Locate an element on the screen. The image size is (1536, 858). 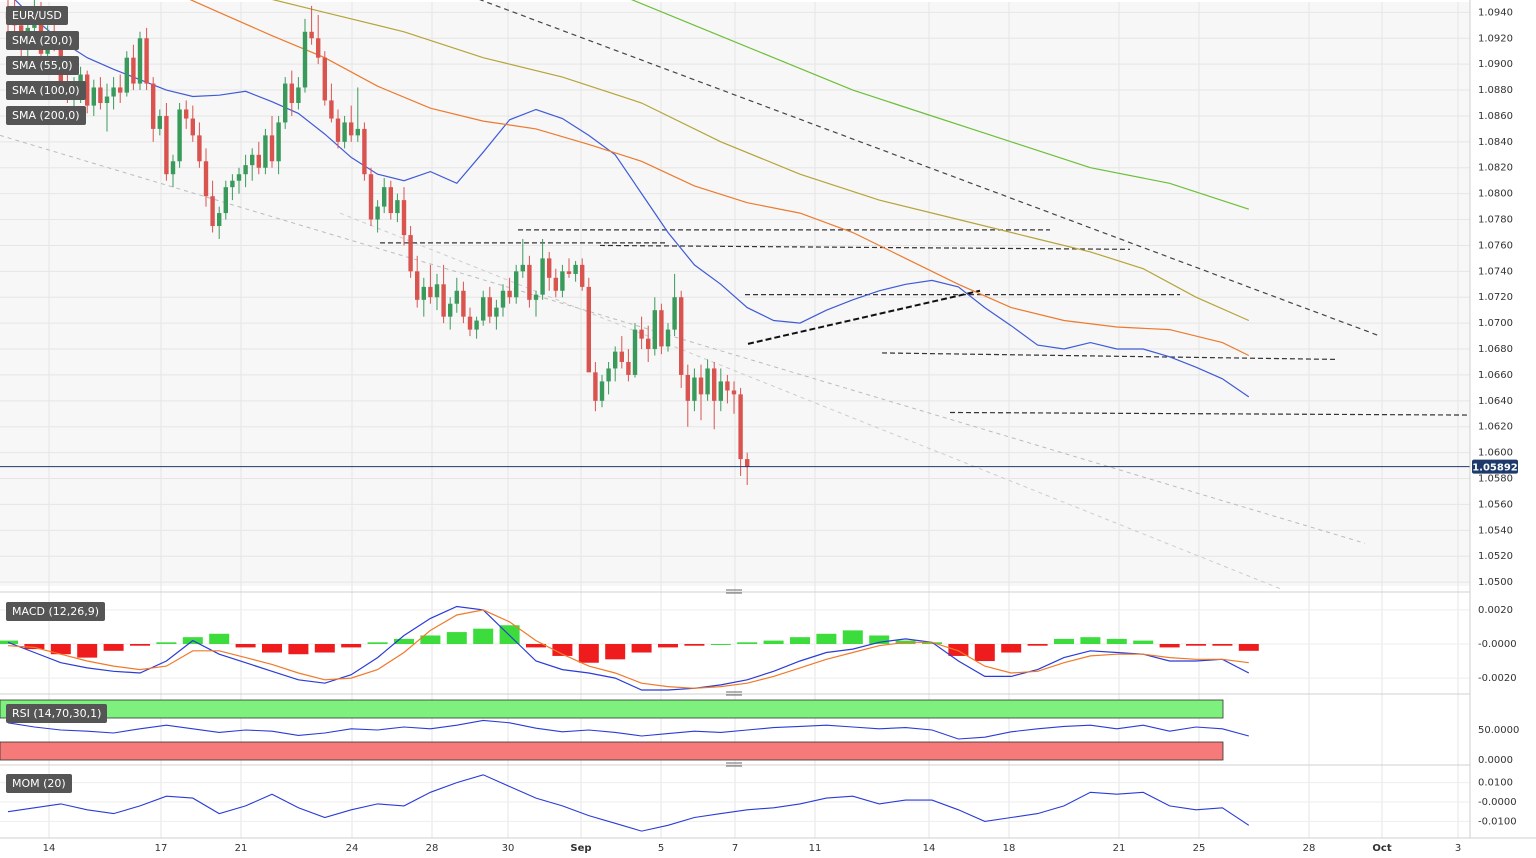
macd-signal-line is located at coordinates (628, 649).